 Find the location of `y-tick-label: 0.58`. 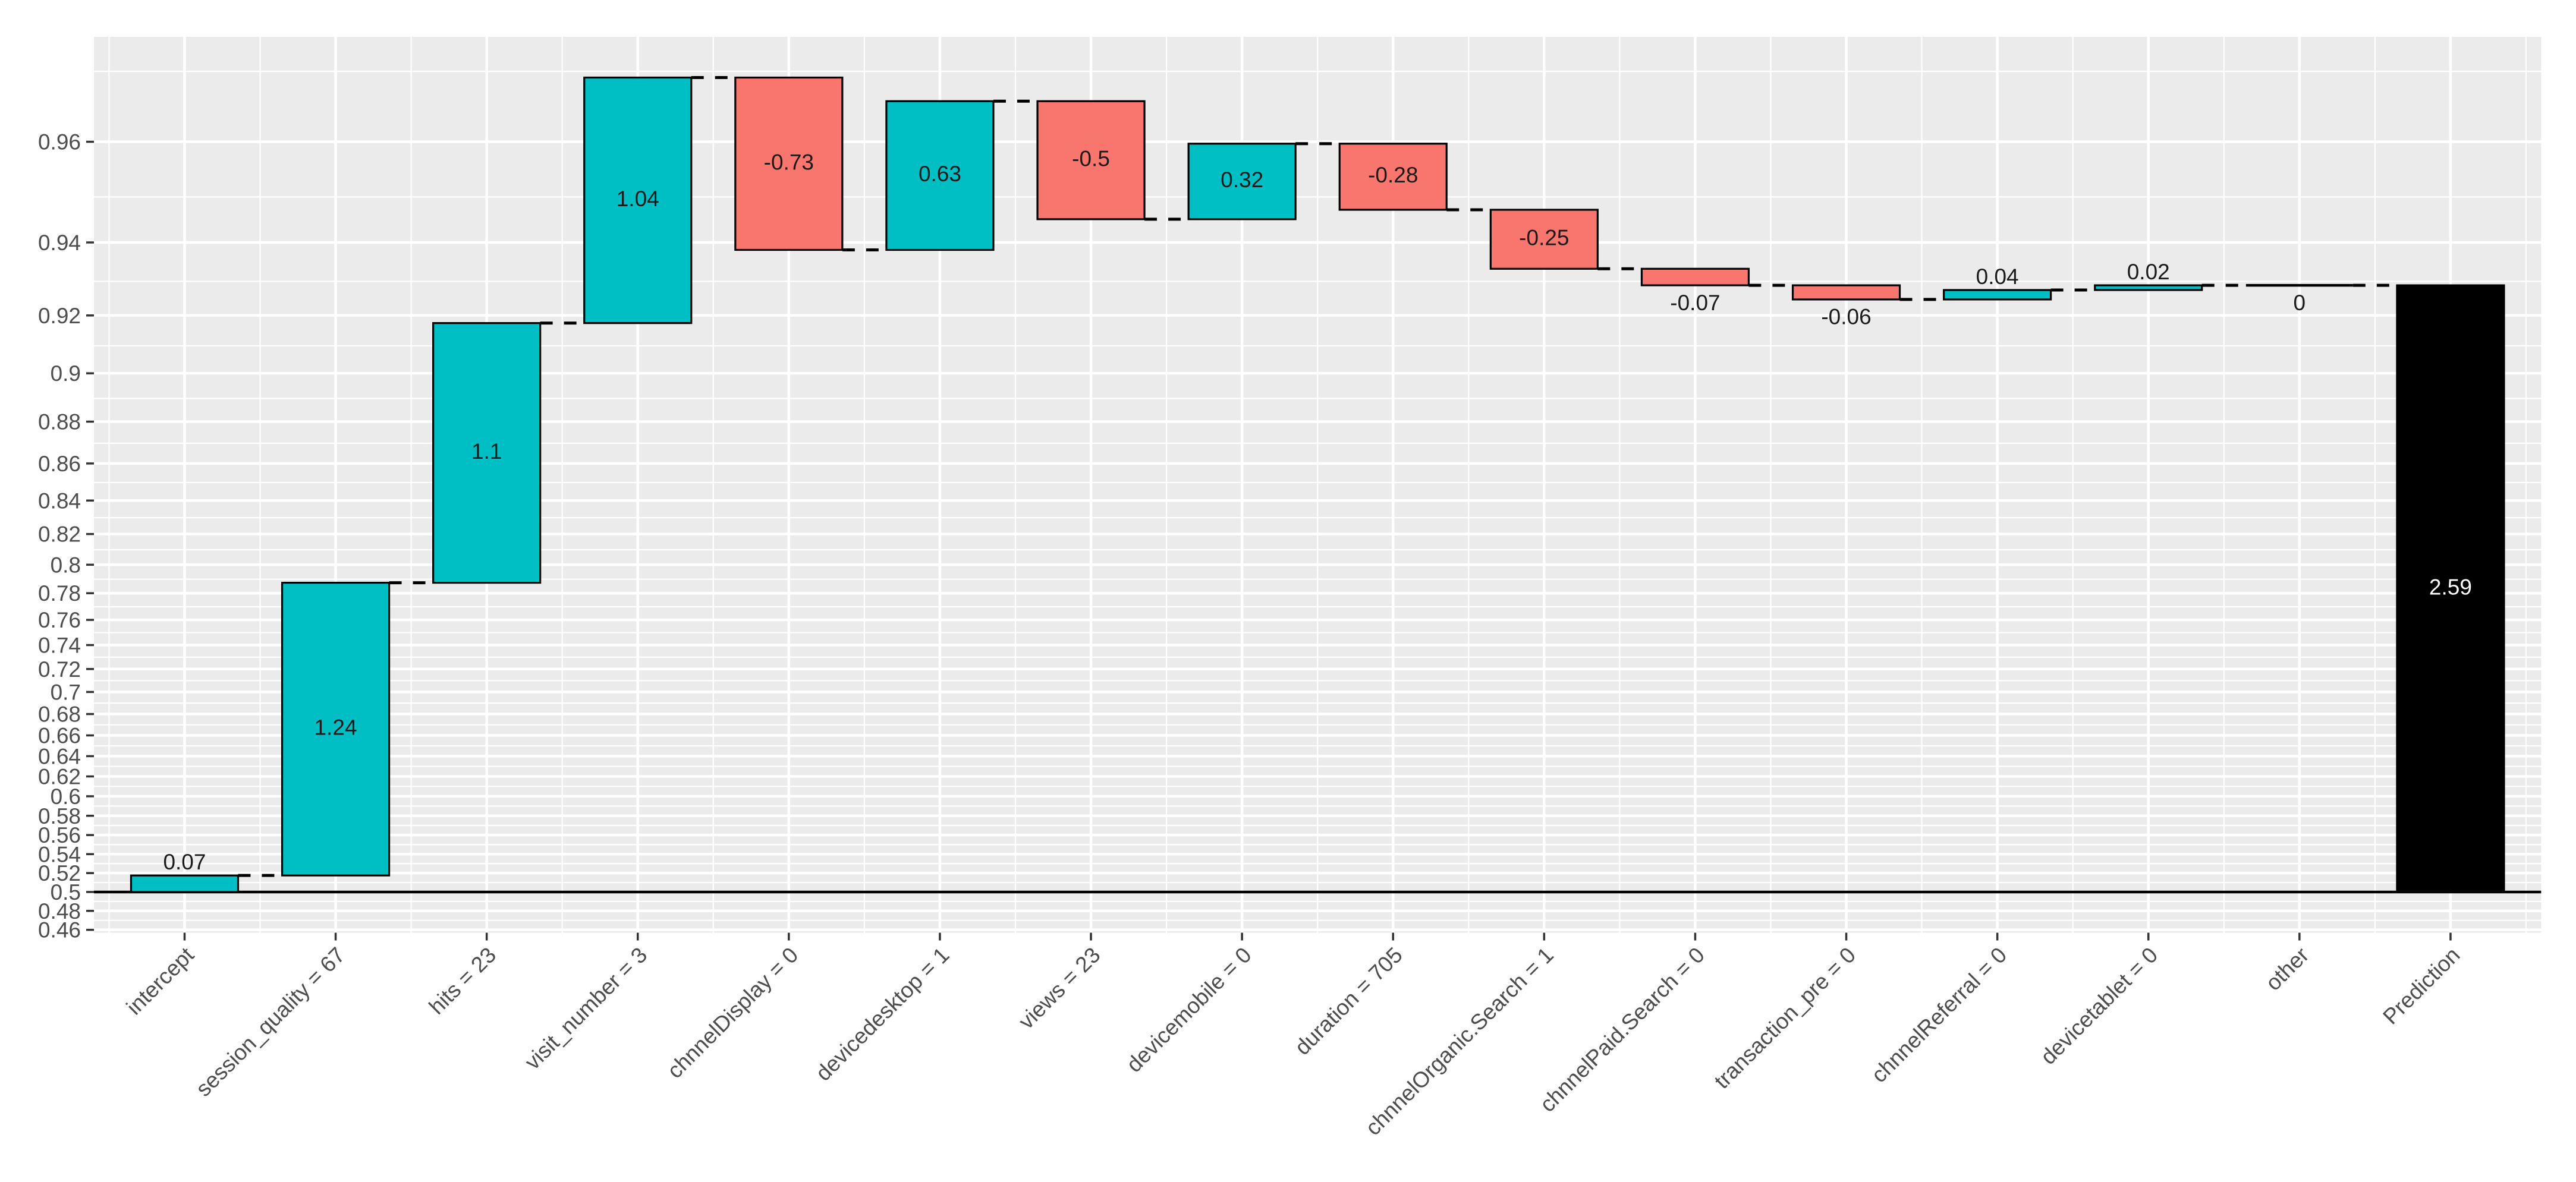

y-tick-label: 0.58 is located at coordinates (59, 816).